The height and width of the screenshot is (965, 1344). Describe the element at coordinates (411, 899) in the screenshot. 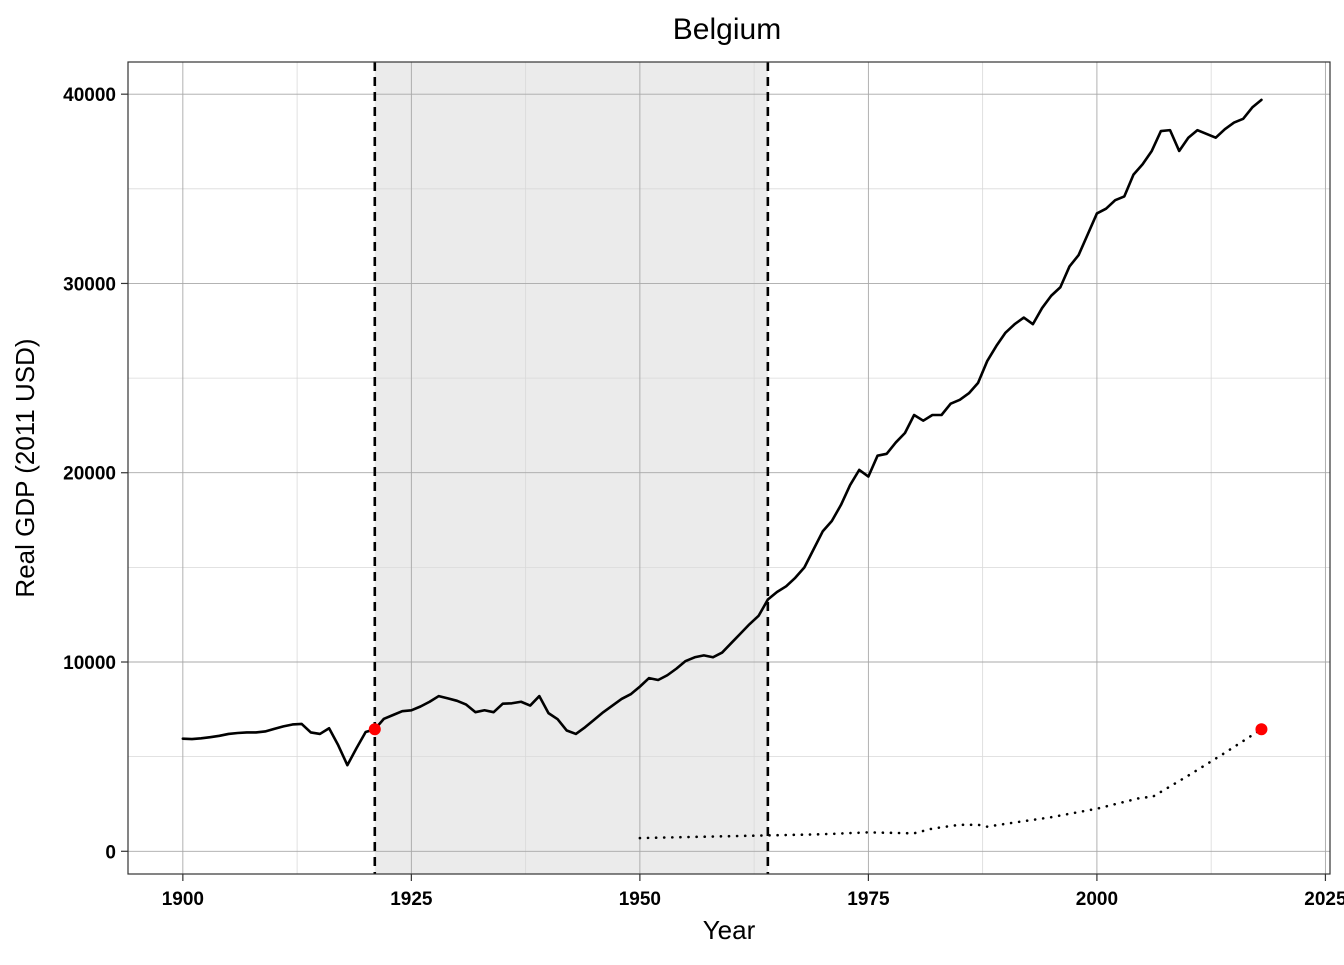

I see `x-tick-label: 1925` at that location.